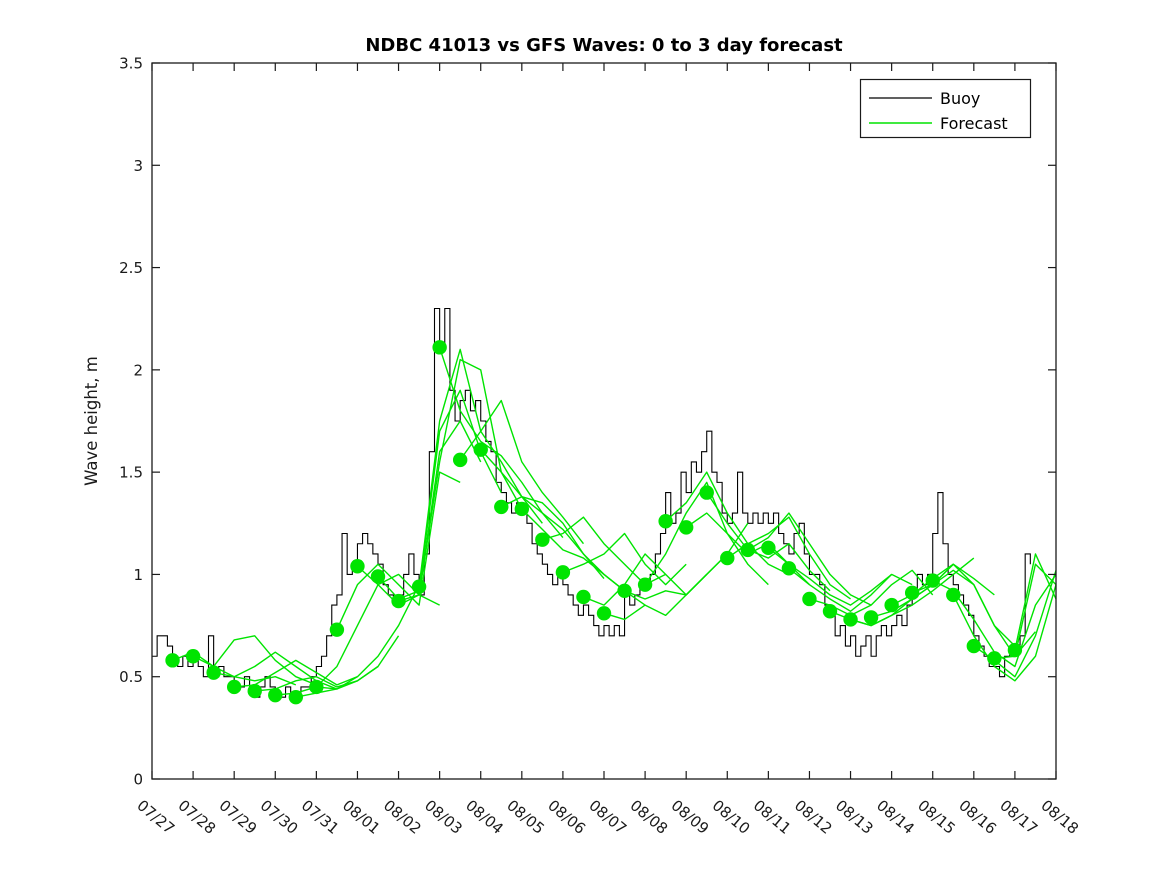 The width and height of the screenshot is (1167, 875). Describe the element at coordinates (895, 817) in the screenshot. I see `x-tick-label: 08/14` at that location.